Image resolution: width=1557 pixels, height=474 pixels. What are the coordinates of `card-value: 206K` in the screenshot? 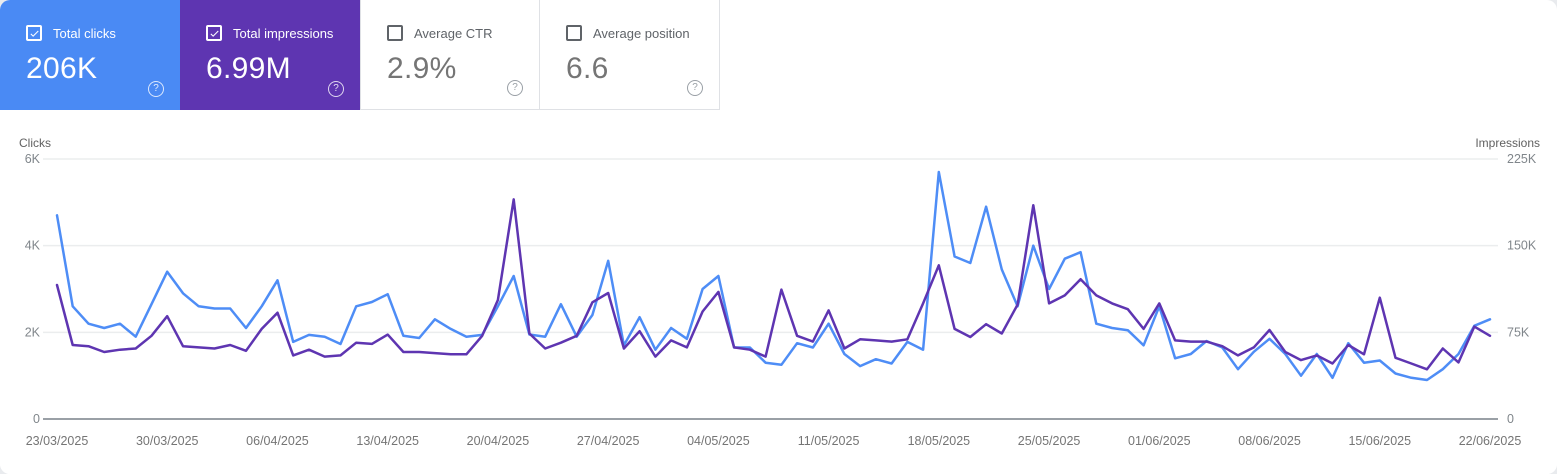 It's located at (62, 68).